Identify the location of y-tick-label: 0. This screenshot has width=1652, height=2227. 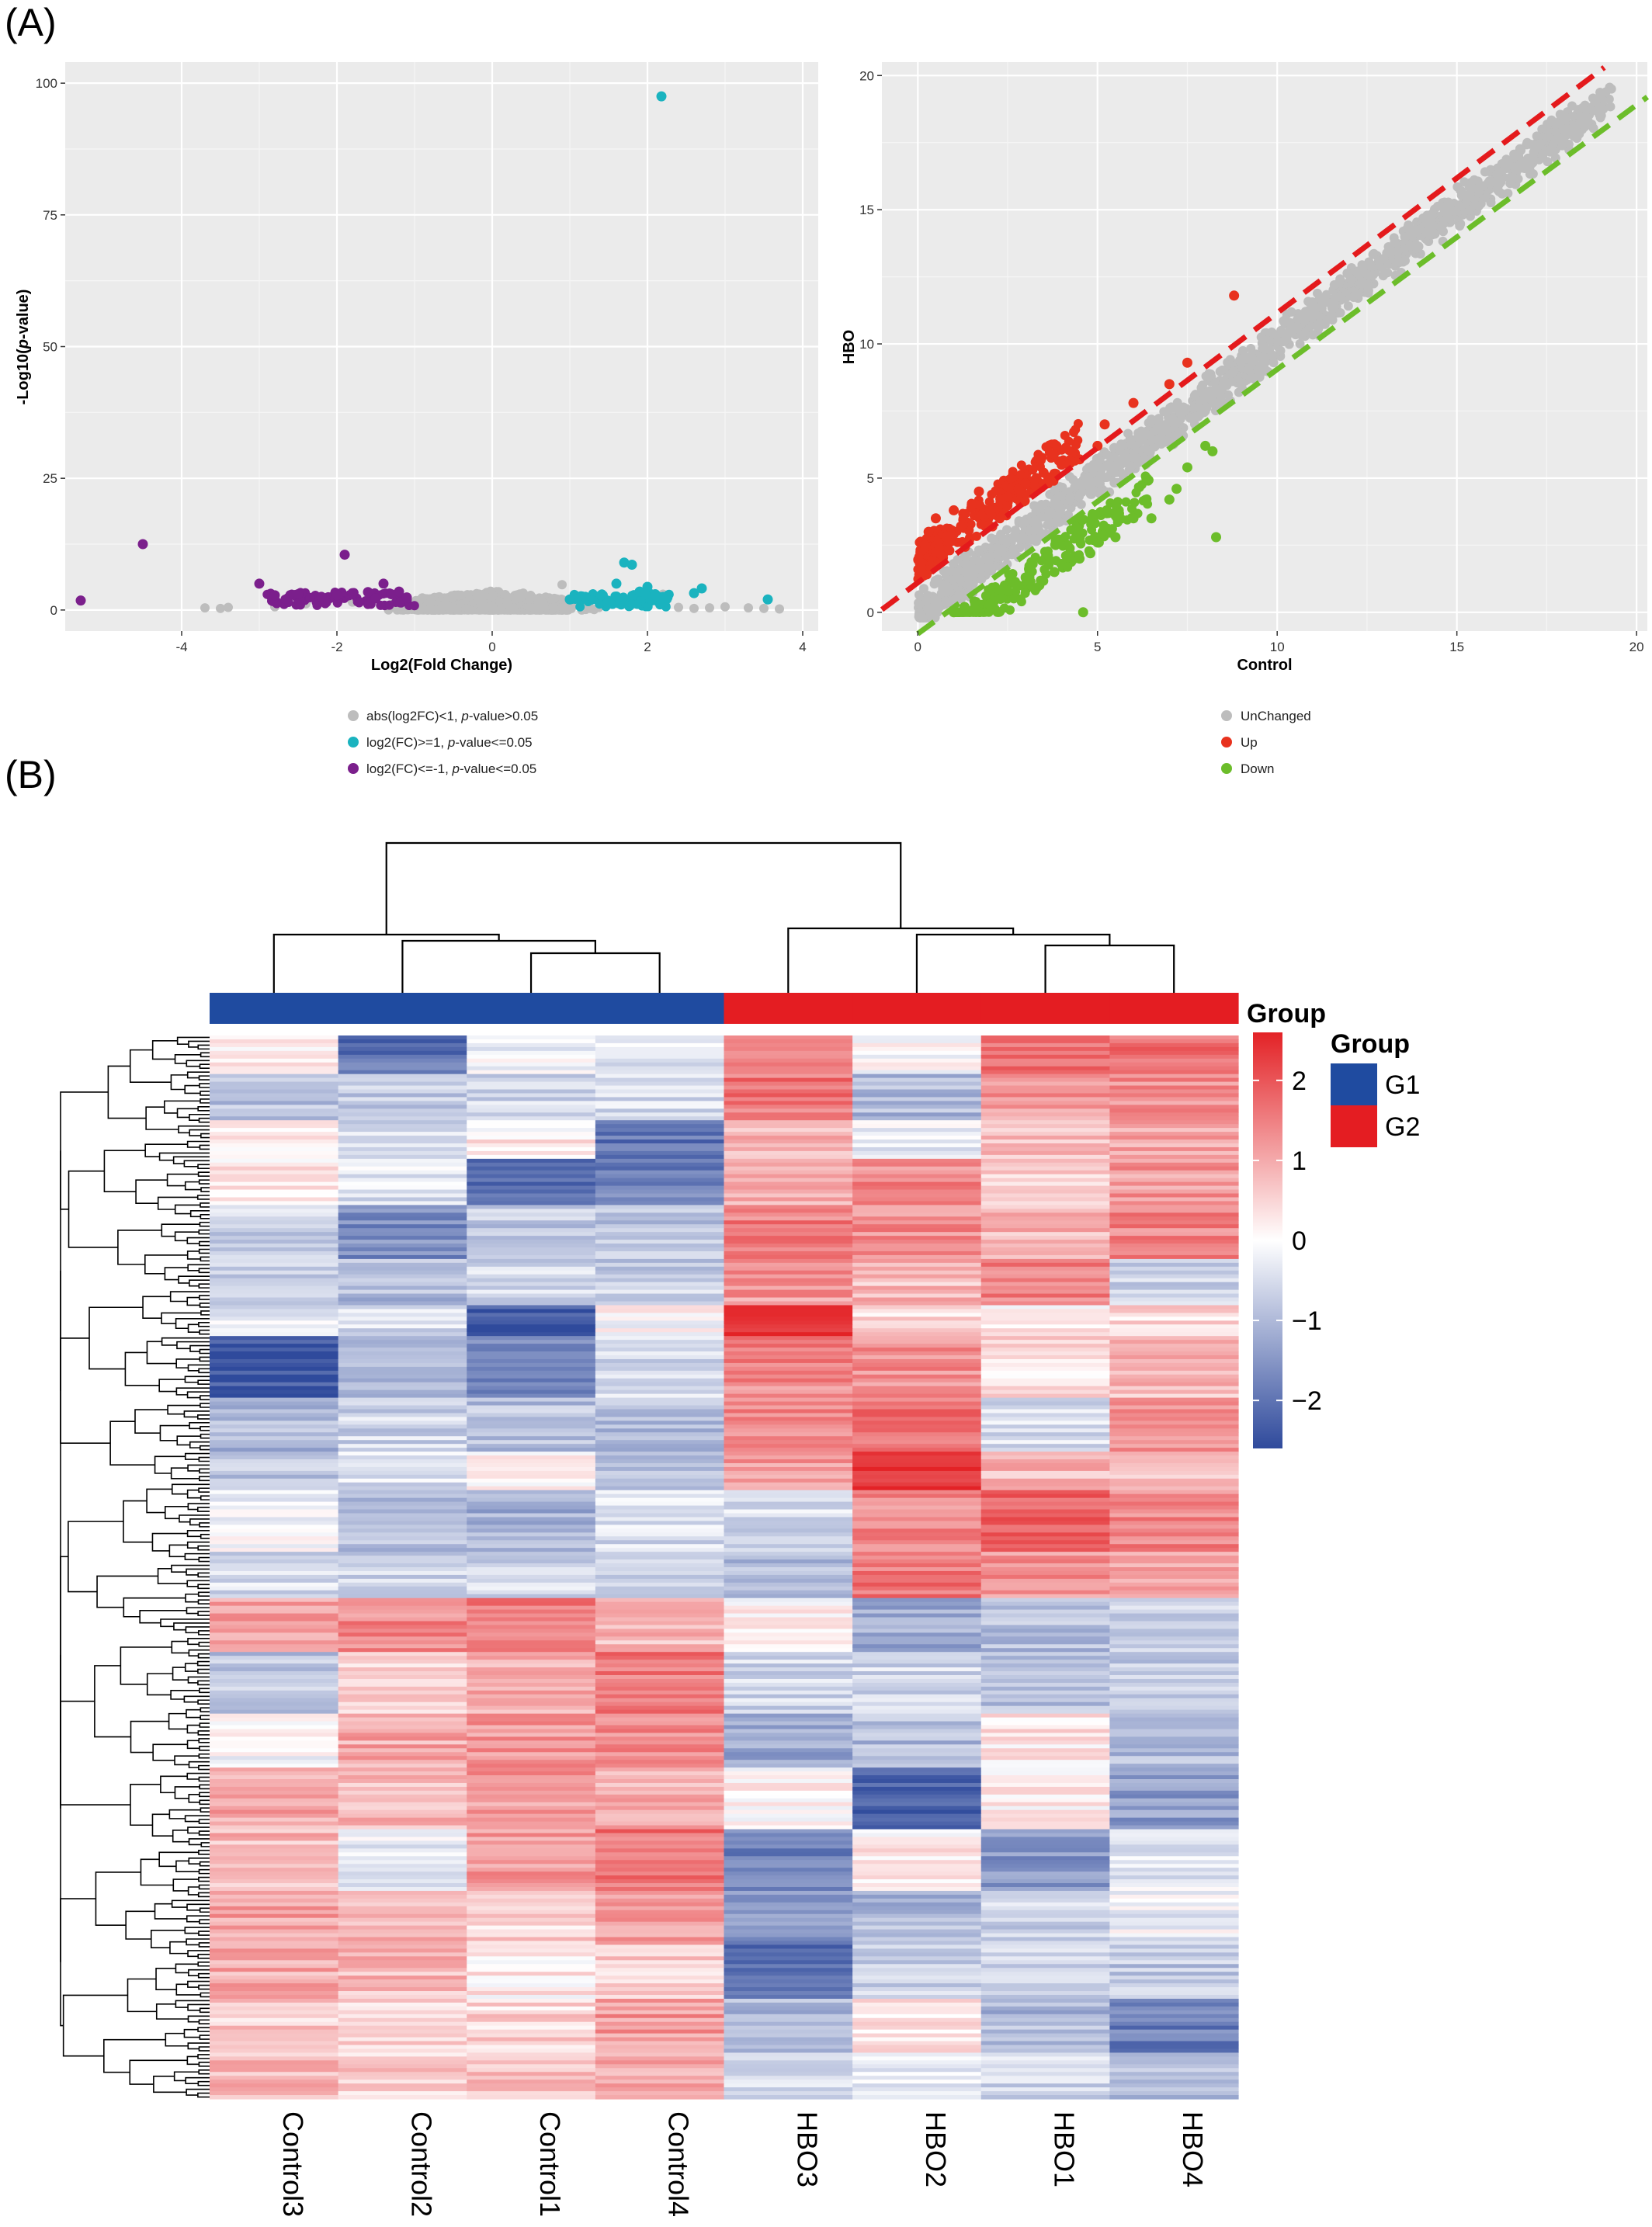
(53, 611).